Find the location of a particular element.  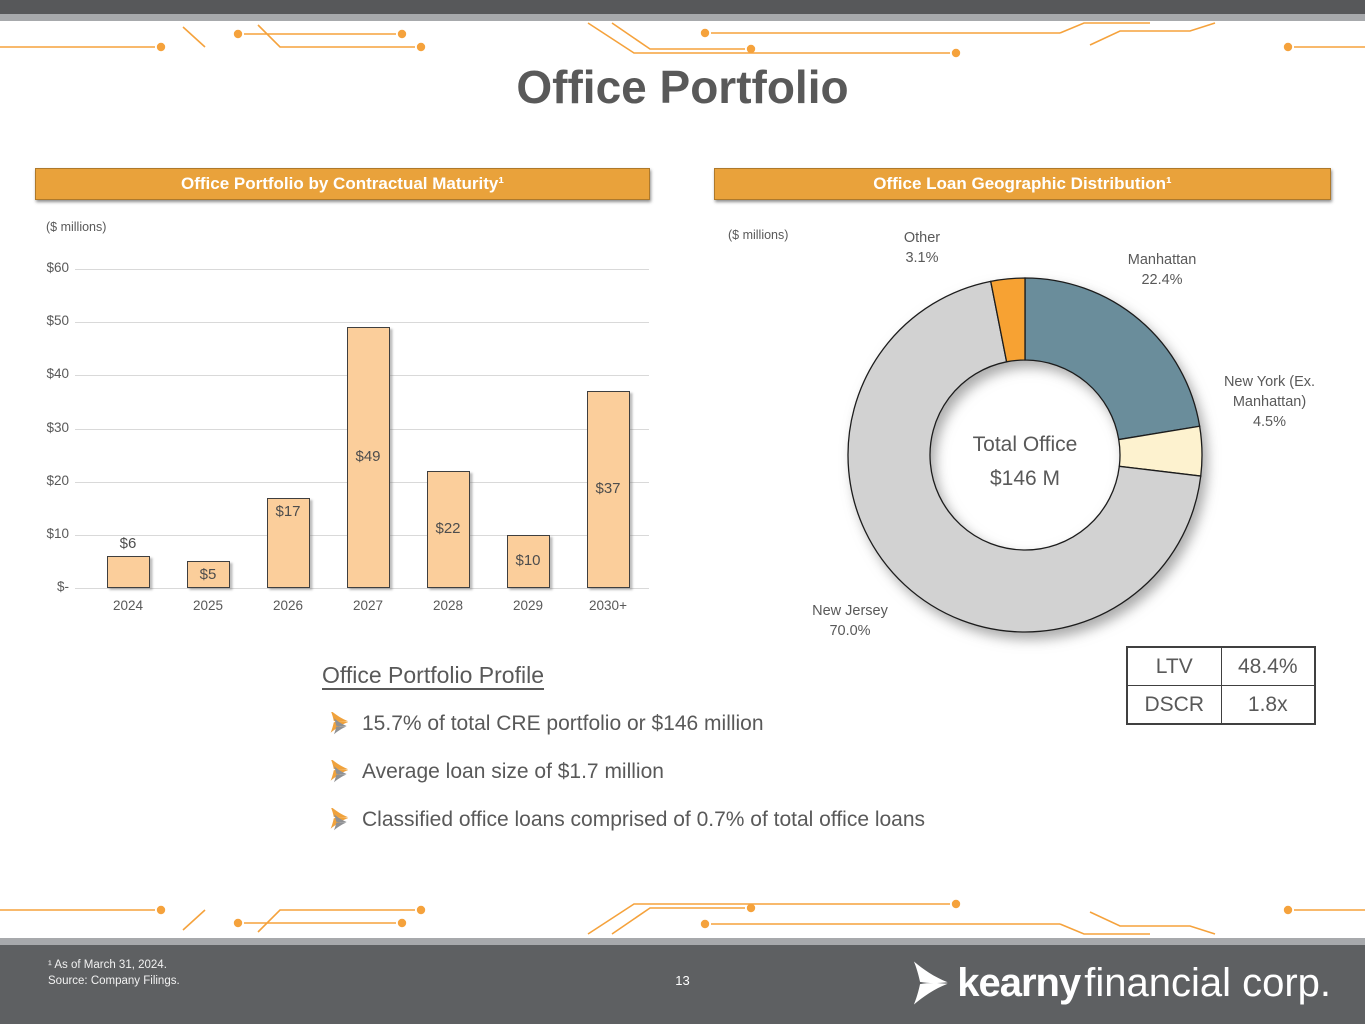

bar-value-label: $17 is located at coordinates (288, 511).